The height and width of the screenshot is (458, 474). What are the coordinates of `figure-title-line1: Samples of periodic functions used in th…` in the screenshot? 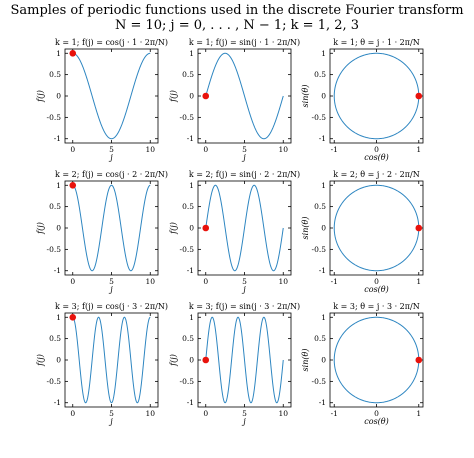 It's located at (236, 10).